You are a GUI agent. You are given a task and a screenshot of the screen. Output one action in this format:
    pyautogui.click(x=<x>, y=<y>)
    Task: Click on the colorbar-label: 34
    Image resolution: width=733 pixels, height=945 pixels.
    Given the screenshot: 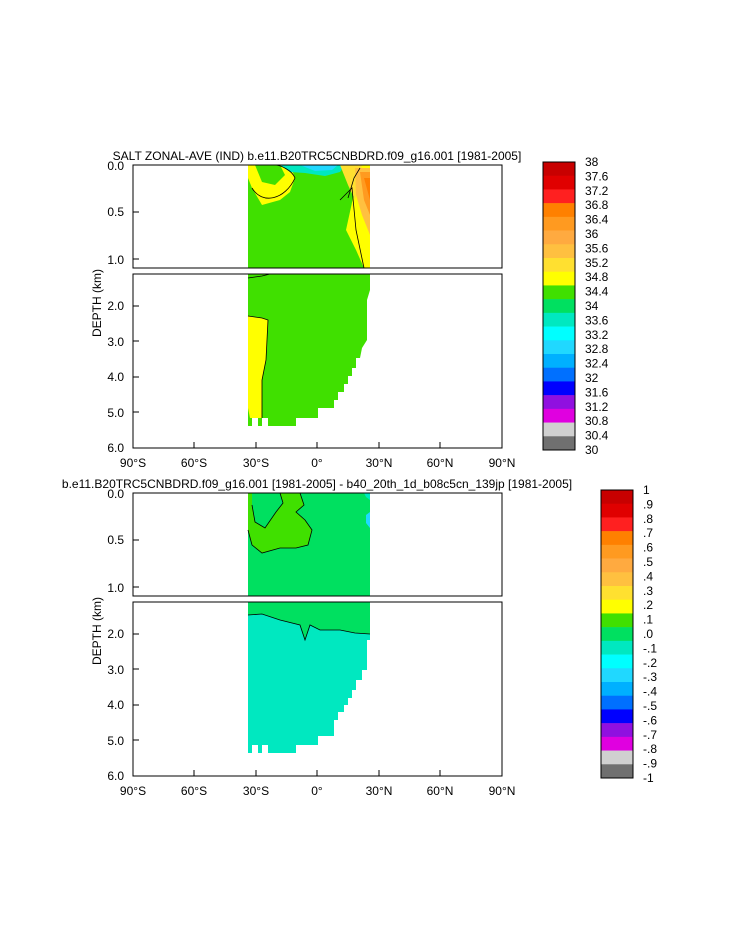 What is the action you would take?
    pyautogui.click(x=592, y=306)
    